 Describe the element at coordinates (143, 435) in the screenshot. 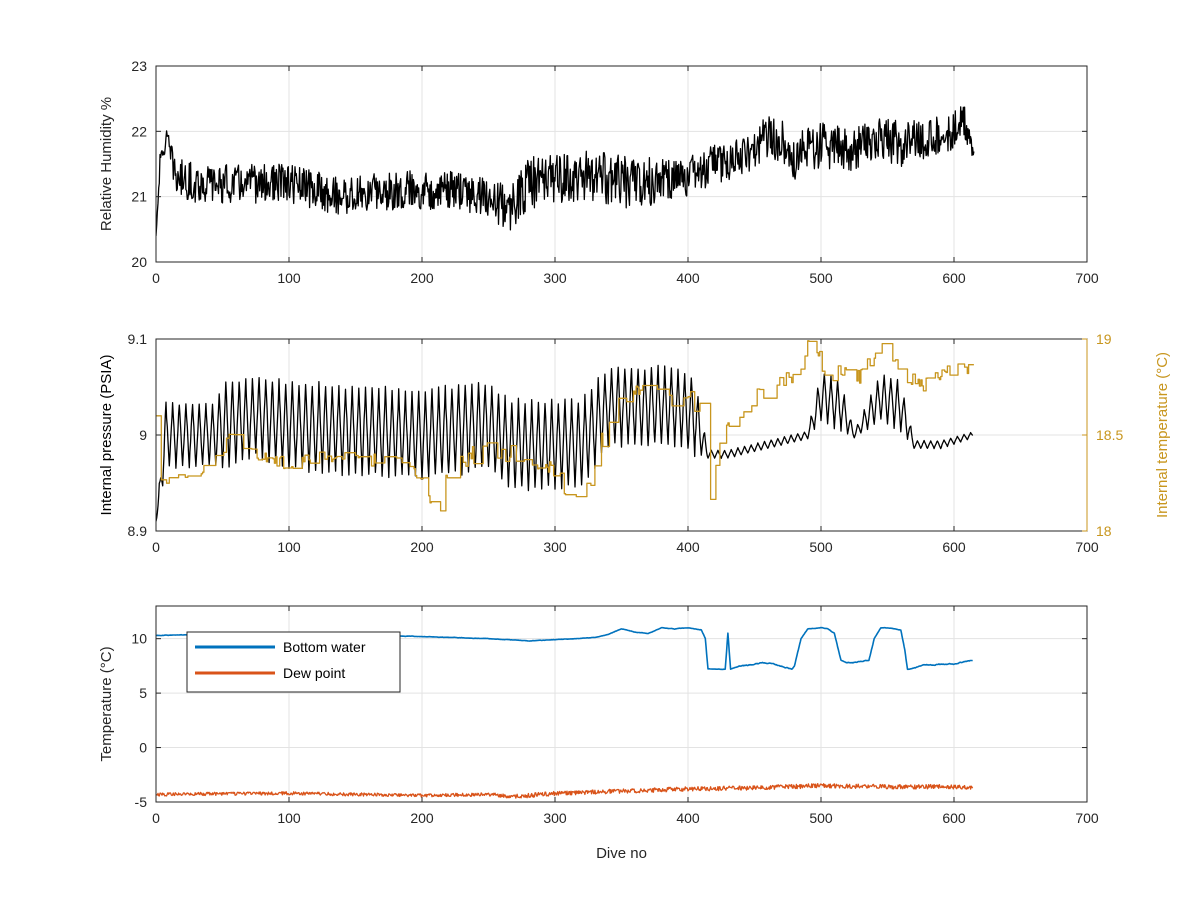

I see `y-tick-label: 9` at that location.